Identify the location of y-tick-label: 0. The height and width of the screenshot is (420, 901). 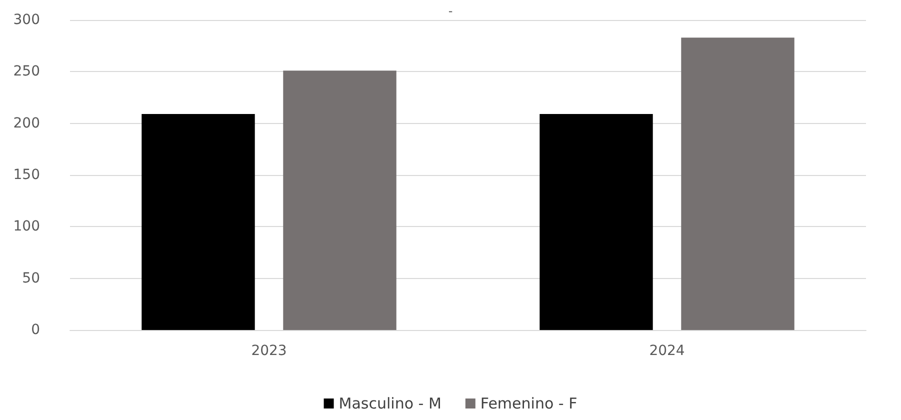
(35, 330).